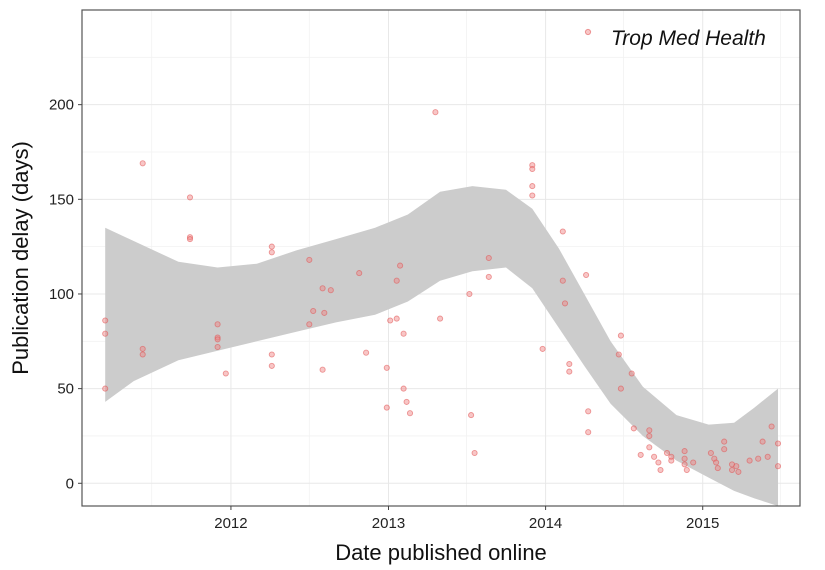  Describe the element at coordinates (61, 199) in the screenshot. I see `y-tick-label: 150` at that location.